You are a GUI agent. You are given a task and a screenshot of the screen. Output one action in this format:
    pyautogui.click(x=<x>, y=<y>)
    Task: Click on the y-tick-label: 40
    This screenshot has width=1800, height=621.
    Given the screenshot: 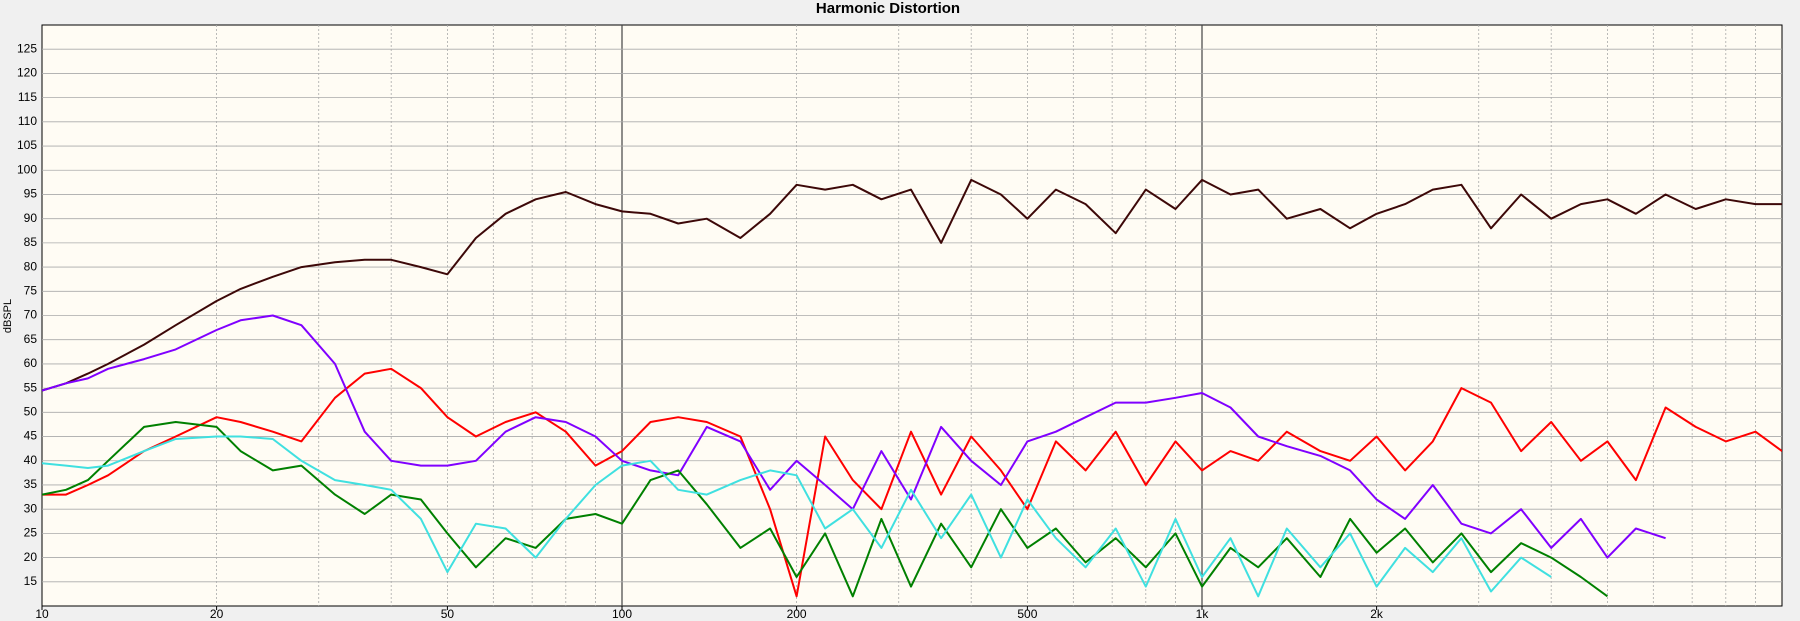 What is the action you would take?
    pyautogui.click(x=31, y=460)
    